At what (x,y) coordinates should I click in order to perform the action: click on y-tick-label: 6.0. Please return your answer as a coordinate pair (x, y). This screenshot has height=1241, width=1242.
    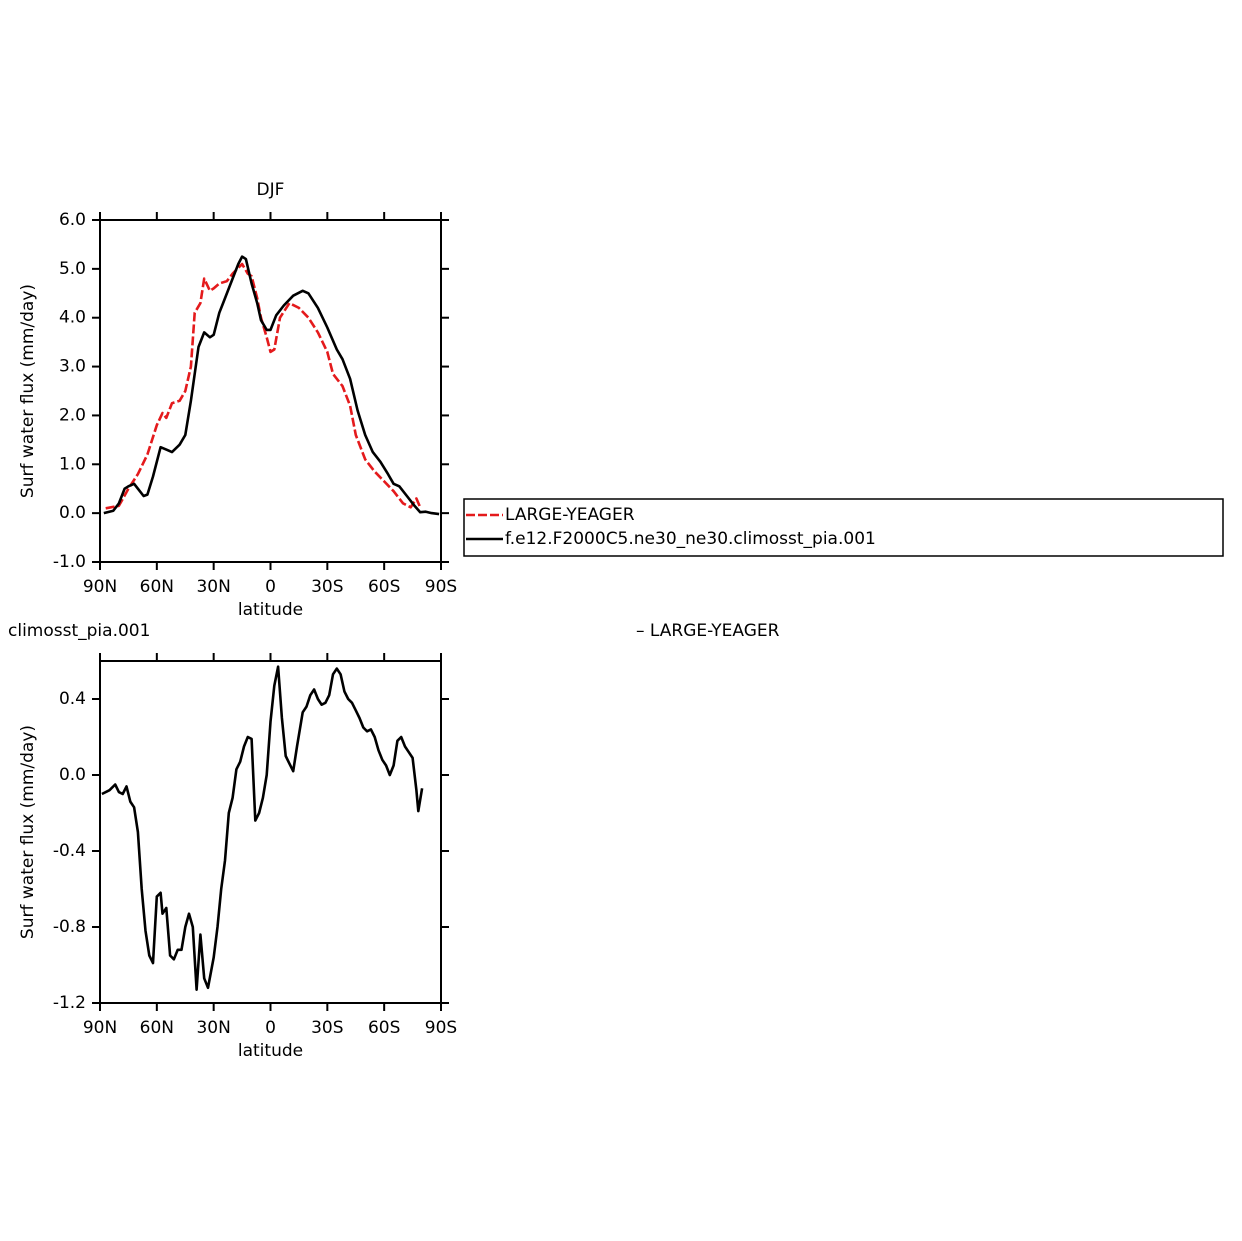
    Looking at the image, I should click on (72, 220).